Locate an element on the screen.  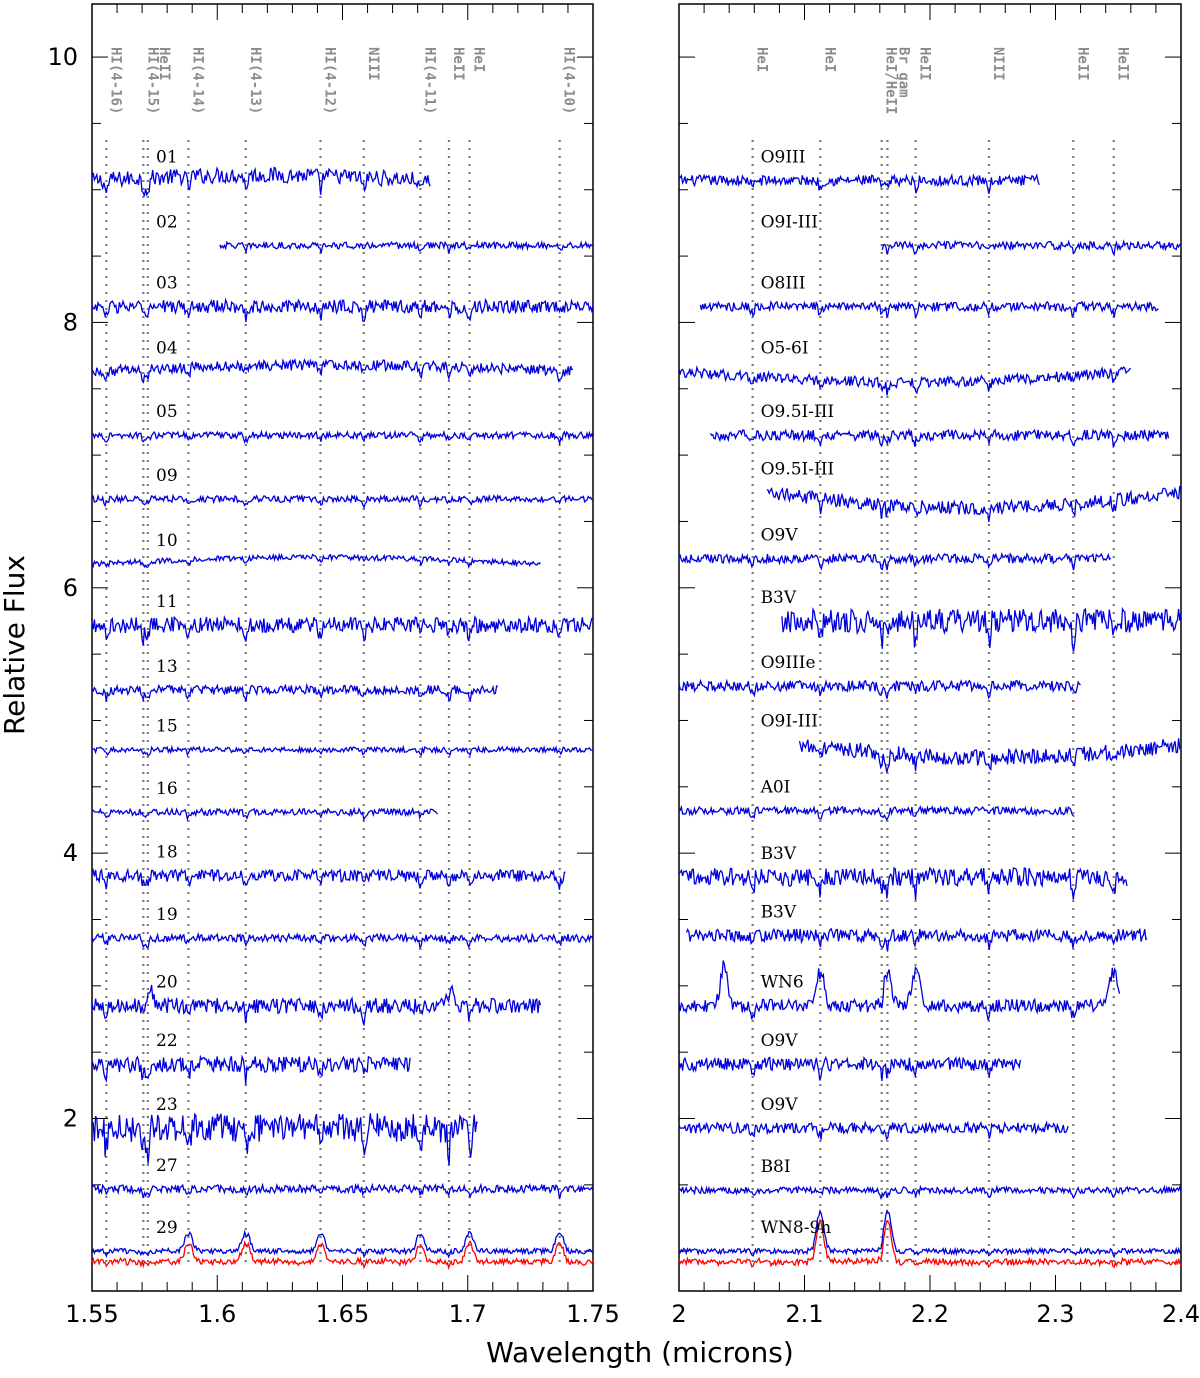
spectrum-label: 27 is located at coordinates (167, 1166).